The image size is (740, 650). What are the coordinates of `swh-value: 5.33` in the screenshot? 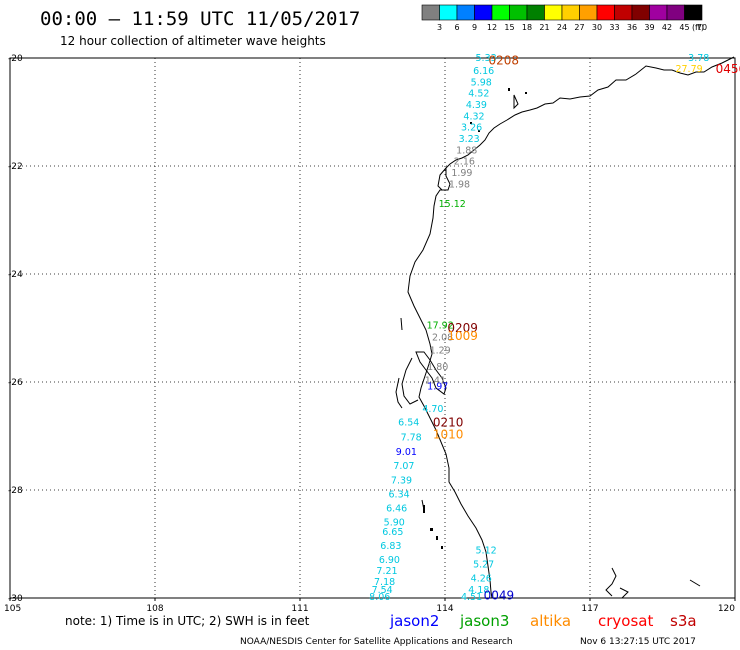 It's located at (486, 58).